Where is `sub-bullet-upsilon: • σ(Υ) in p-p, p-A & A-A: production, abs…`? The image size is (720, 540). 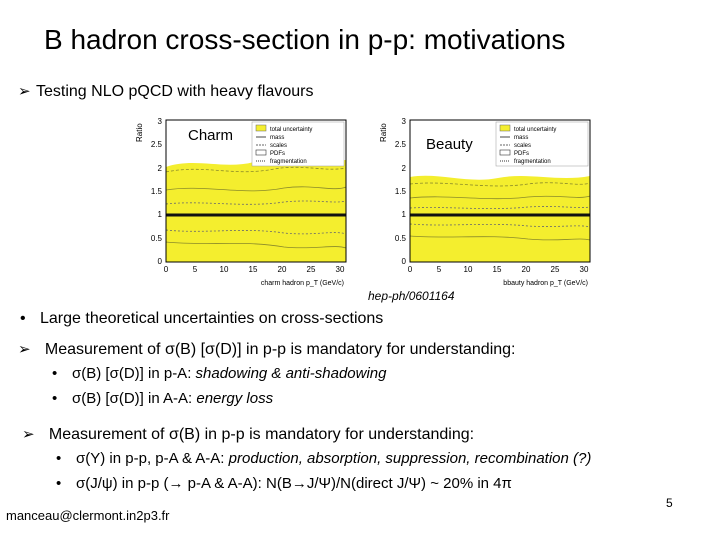 sub-bullet-upsilon: • σ(Υ) in p-p, p-A & A-A: production, abs… is located at coordinates (323, 458).